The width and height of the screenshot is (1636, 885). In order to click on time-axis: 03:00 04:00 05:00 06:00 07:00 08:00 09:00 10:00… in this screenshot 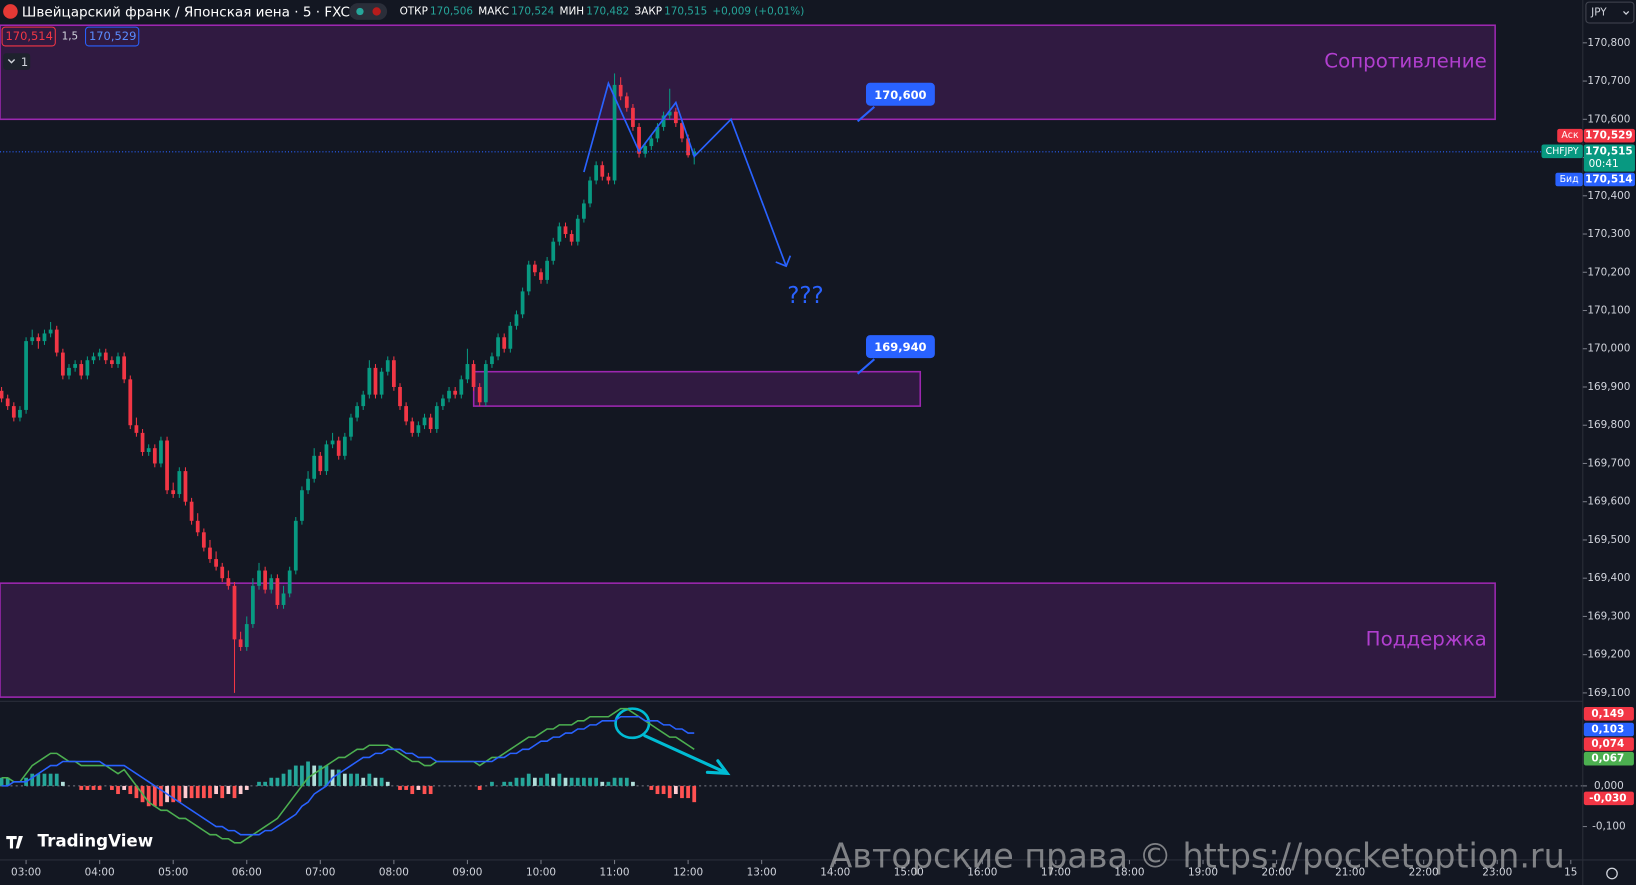, I will do `click(818, 869)`.